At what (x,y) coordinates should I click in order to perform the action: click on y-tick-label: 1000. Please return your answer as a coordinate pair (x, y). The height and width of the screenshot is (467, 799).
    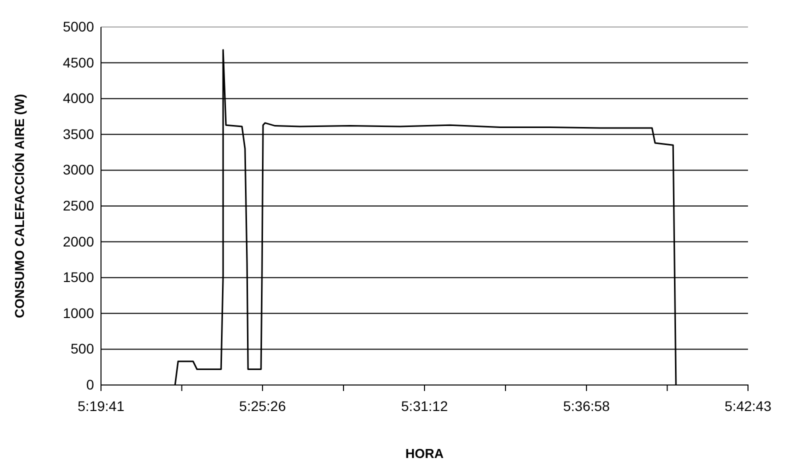
    Looking at the image, I should click on (78, 312).